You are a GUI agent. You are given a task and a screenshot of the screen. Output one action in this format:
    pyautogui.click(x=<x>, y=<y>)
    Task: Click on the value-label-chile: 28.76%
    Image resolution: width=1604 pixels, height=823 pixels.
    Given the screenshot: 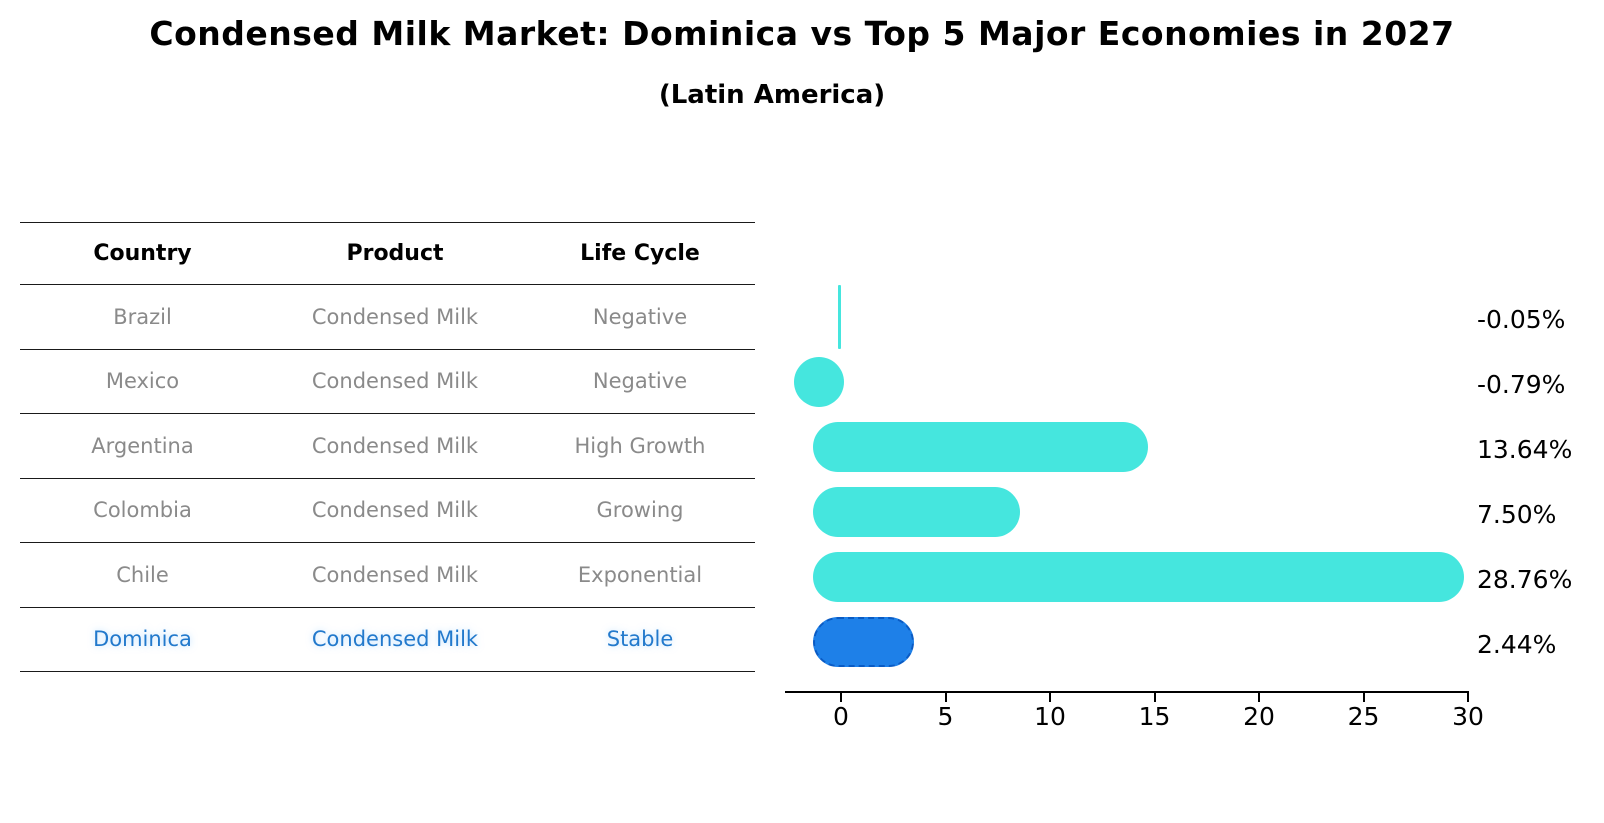 What is the action you would take?
    pyautogui.click(x=1525, y=579)
    